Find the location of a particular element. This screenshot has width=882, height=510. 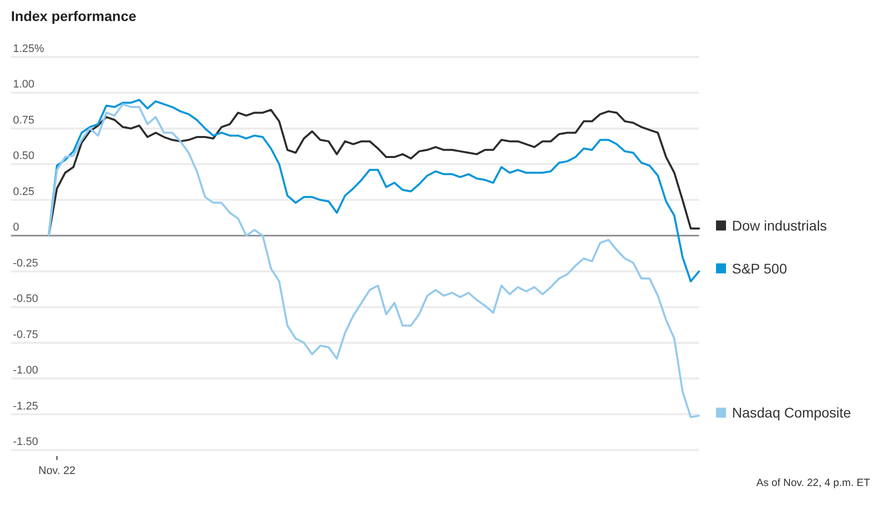

y-tick-label: -1.25 is located at coordinates (25, 406).